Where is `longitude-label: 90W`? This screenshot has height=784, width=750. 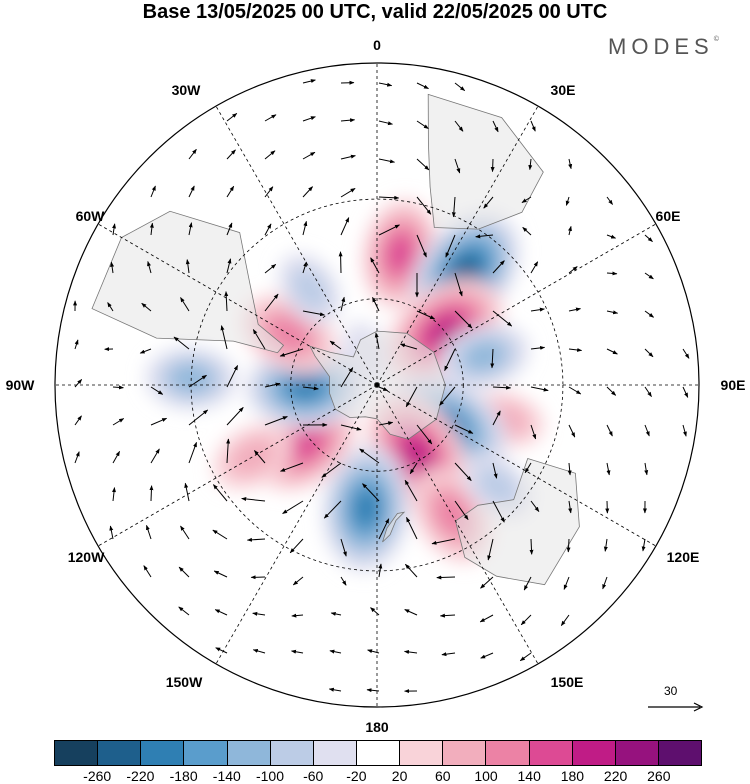 longitude-label: 90W is located at coordinates (20, 385).